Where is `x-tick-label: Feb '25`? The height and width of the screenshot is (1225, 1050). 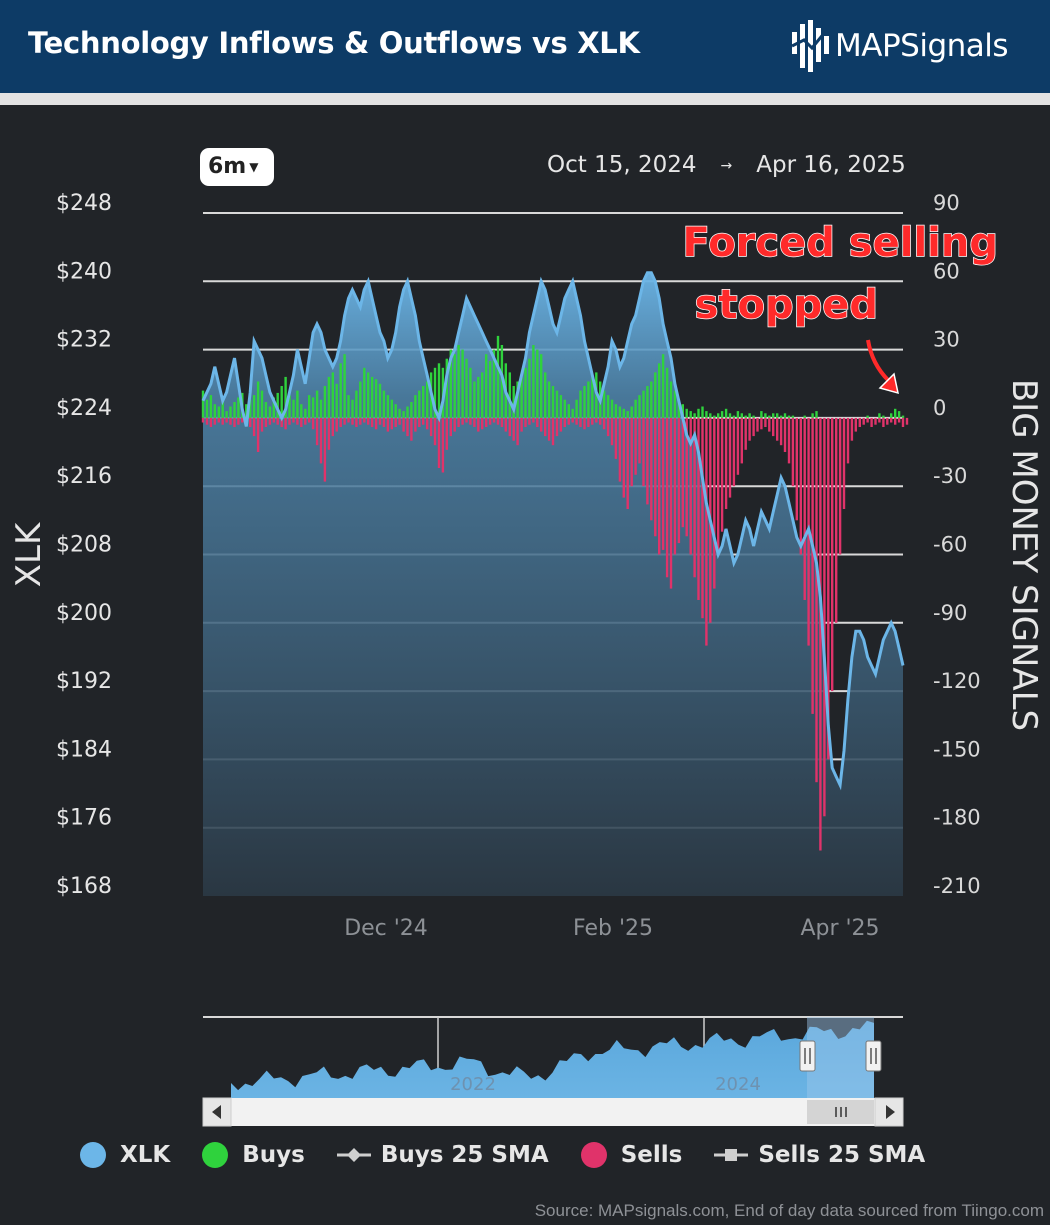 x-tick-label: Feb '25 is located at coordinates (613, 928).